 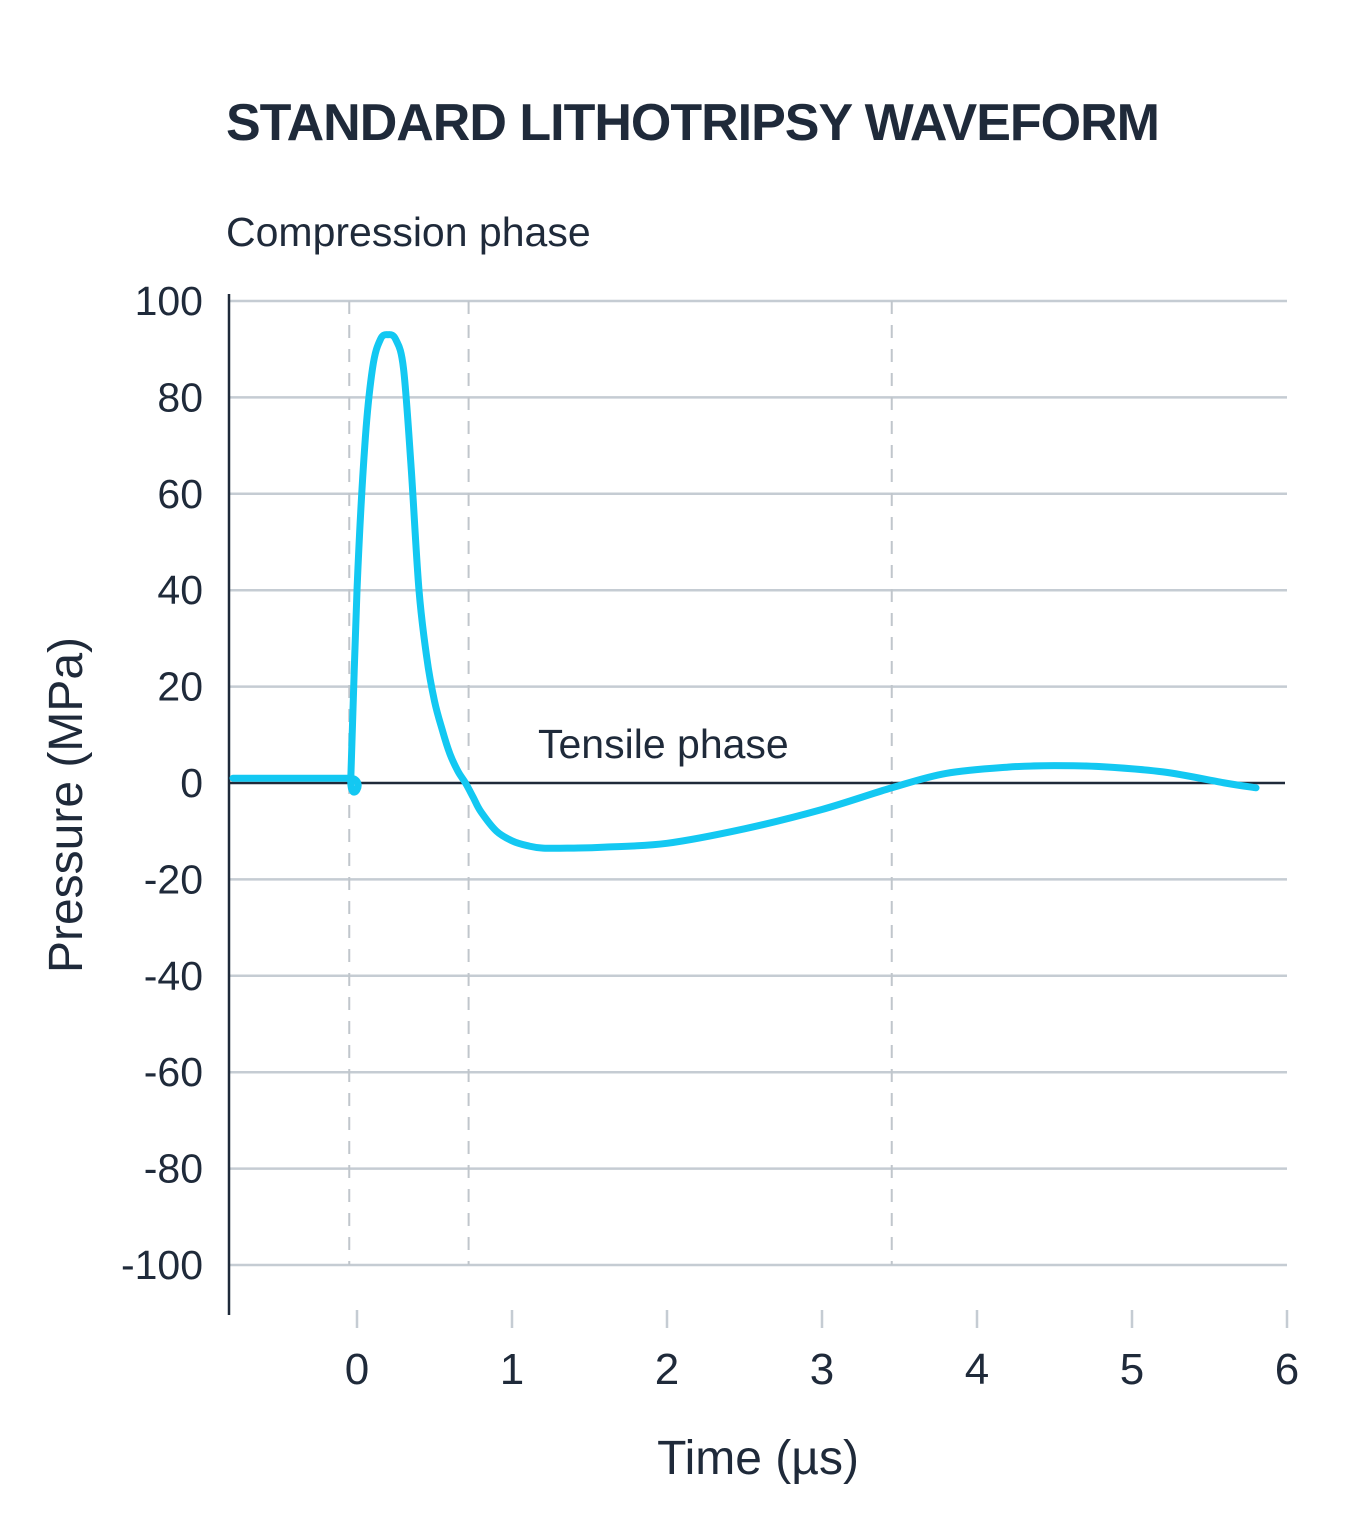 I want to click on y-tick-label: 100, so click(x=169, y=301).